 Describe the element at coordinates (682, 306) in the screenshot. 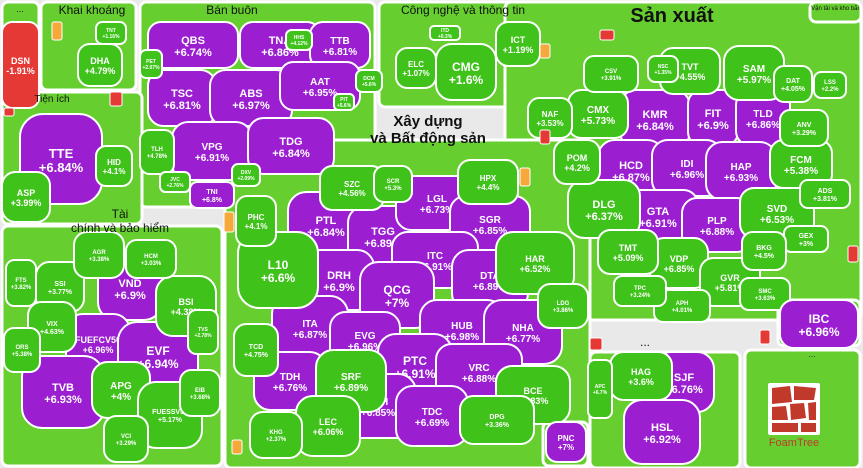

I see `tile-aph: APH+4.01%` at that location.